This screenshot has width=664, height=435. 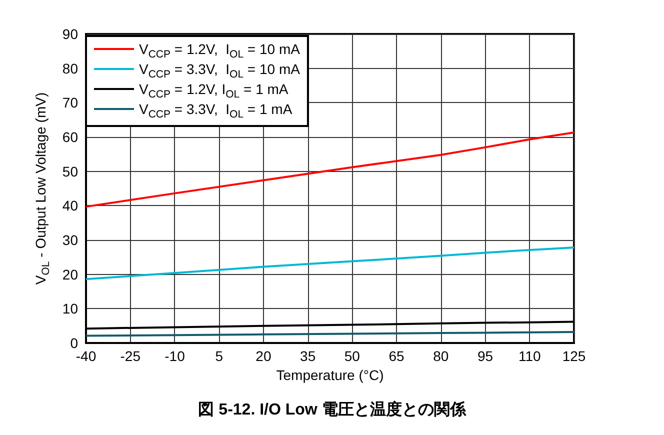 I want to click on x-tick-label: -40, so click(x=86, y=356).